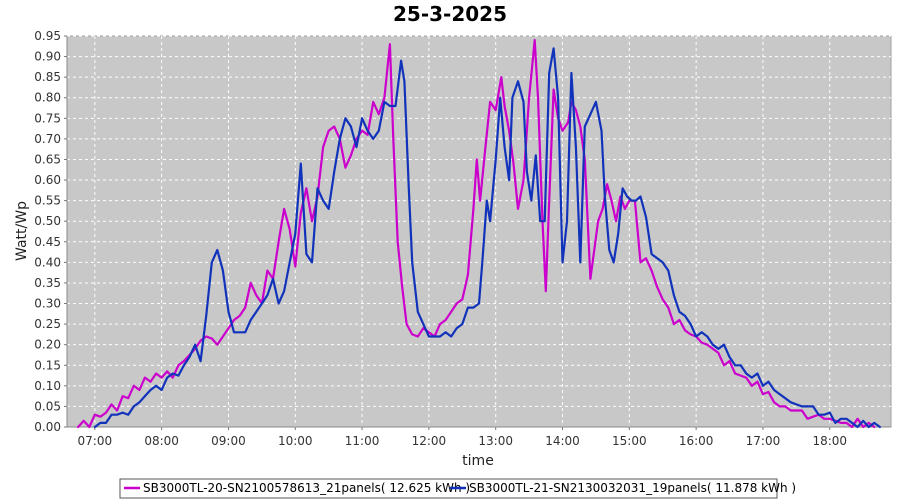 Image resolution: width=900 pixels, height=500 pixels. Describe the element at coordinates (495, 441) in the screenshot. I see `x-tick-label: 13:00` at that location.